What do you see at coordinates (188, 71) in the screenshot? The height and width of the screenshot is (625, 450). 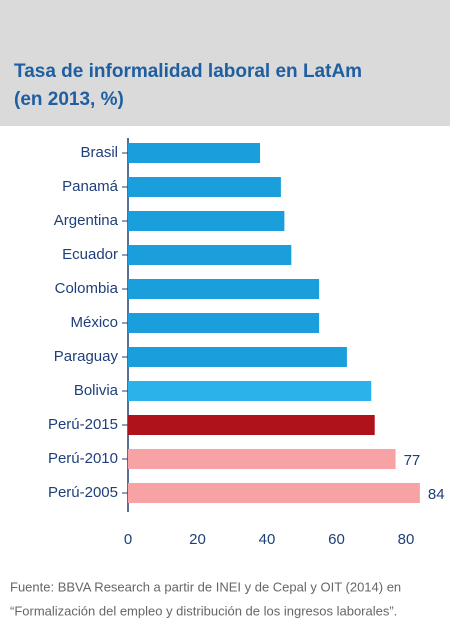 I see `chart-title: Tasa de informalidad laboral en LatAm` at bounding box center [188, 71].